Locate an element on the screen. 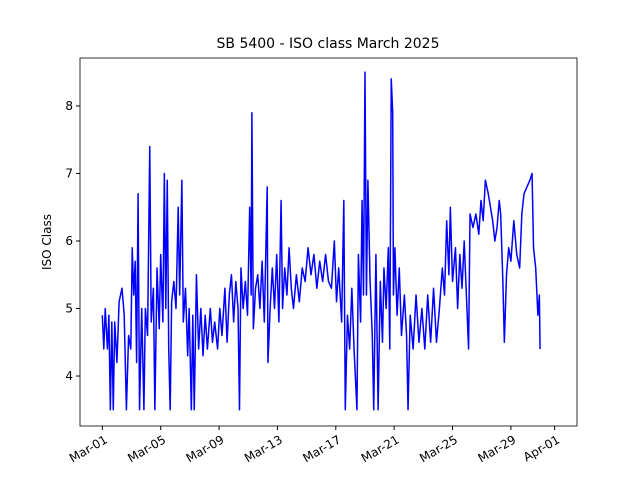  chart-title: SB 5400 - ISO class March 2025 is located at coordinates (328, 44).